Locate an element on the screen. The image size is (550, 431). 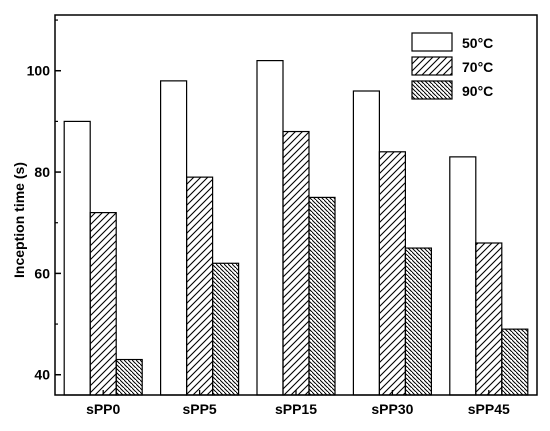
y-ticks: 40 60 80 100 is located at coordinates (44, 201).